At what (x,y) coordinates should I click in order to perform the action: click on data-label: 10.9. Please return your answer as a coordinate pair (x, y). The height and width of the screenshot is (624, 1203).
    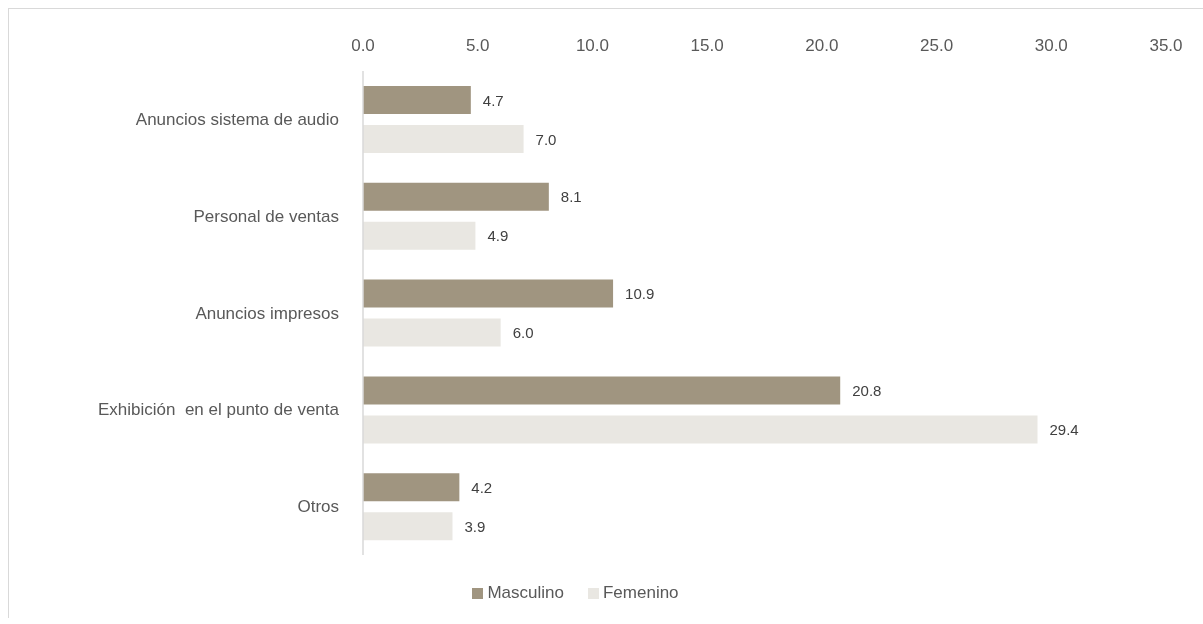
    Looking at the image, I should click on (640, 294).